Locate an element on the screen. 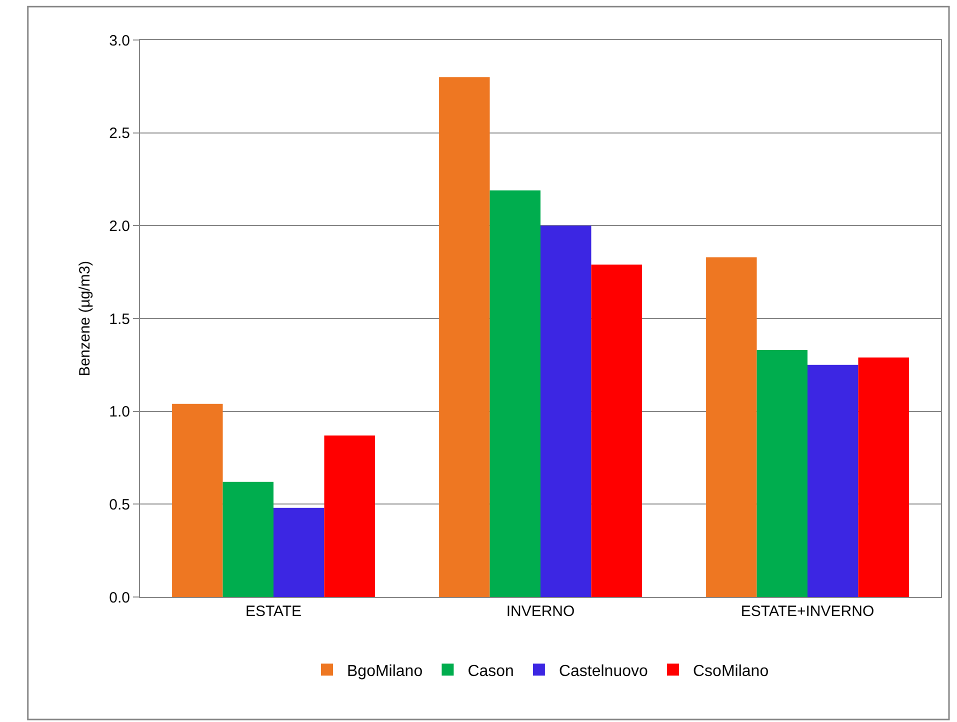  y-tick-label: 1.5 is located at coordinates (119, 319).